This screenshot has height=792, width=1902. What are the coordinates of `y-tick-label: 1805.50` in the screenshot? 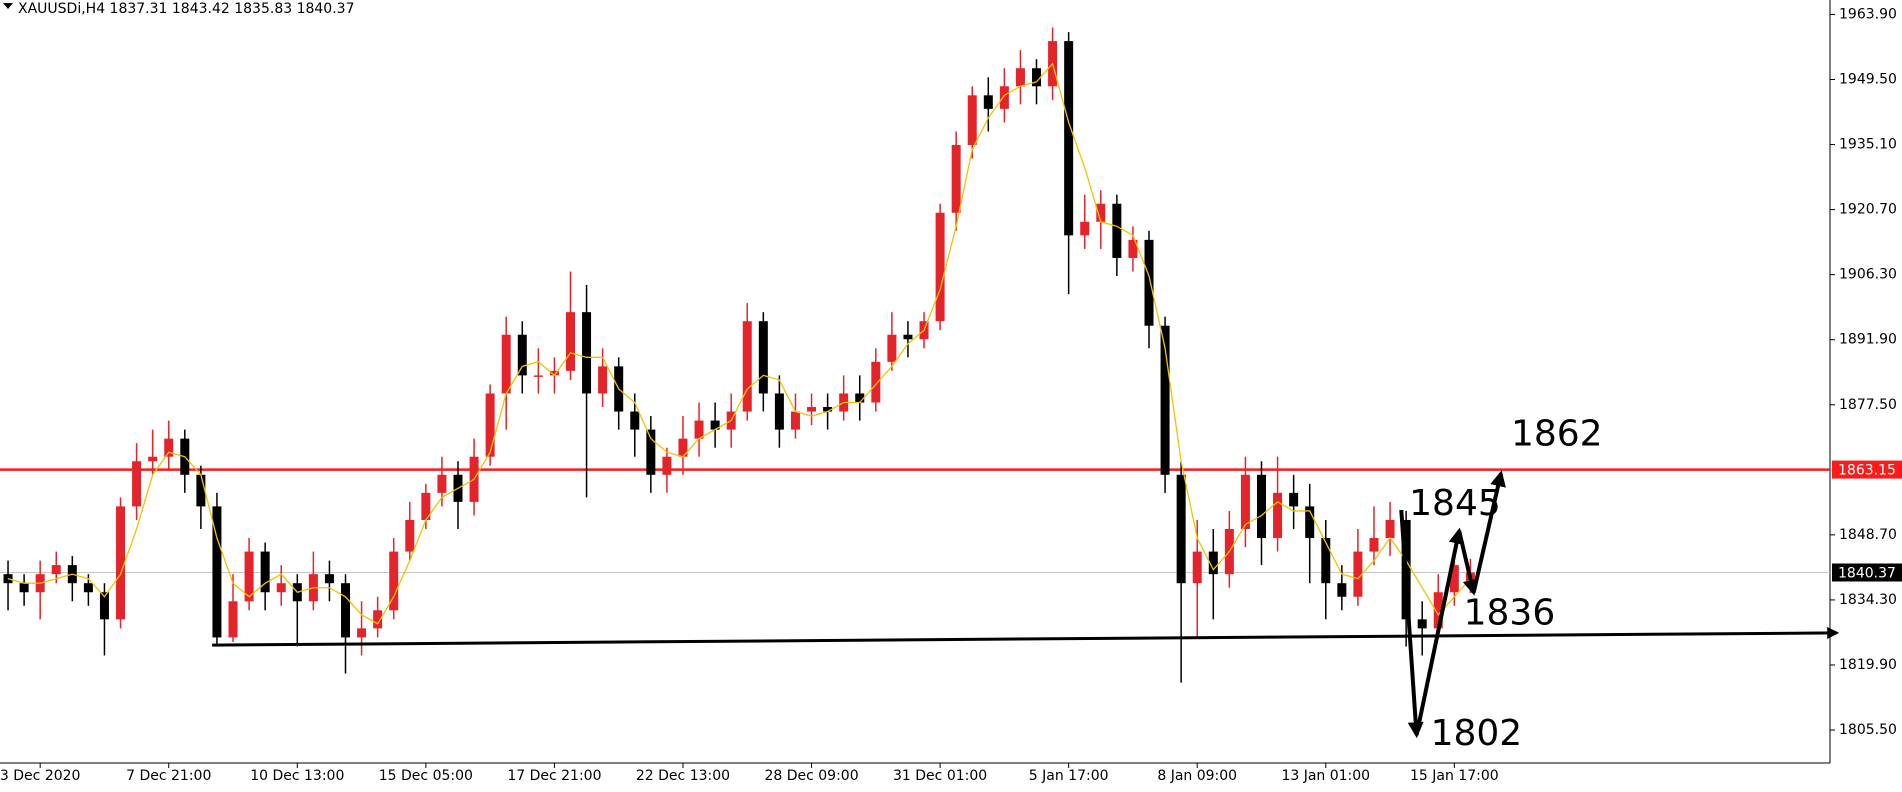 It's located at (1868, 730).